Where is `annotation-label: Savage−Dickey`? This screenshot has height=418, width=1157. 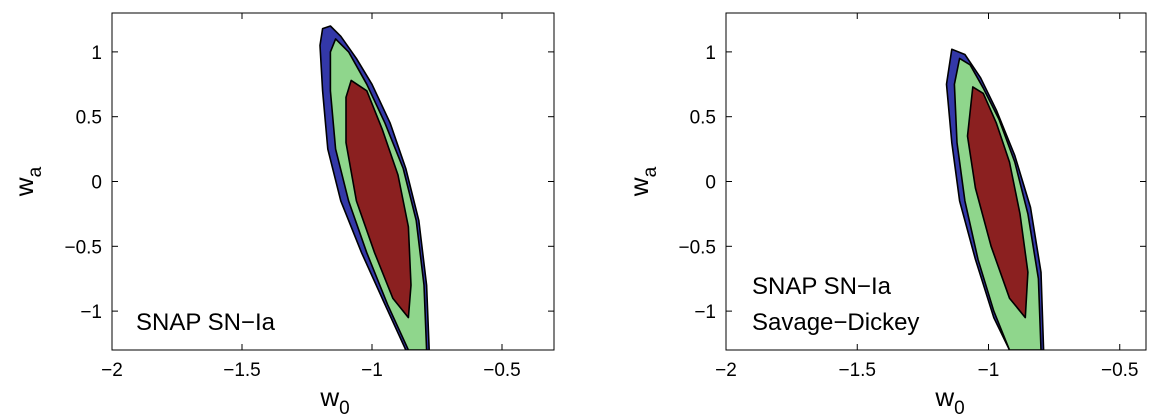
annotation-label: Savage−Dickey is located at coordinates (835, 322).